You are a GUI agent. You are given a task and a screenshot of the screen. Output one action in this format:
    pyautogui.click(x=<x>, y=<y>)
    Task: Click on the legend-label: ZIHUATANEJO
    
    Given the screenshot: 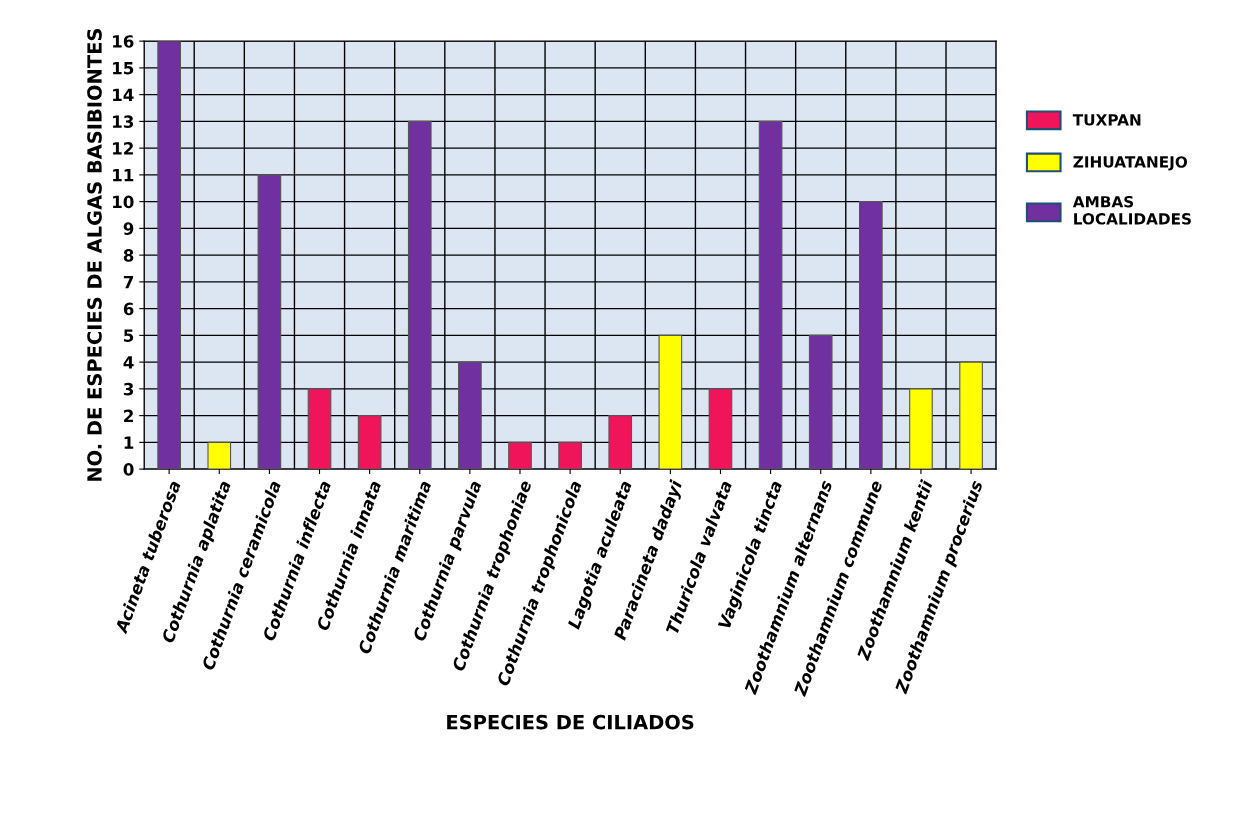 What is the action you would take?
    pyautogui.click(x=1130, y=163)
    